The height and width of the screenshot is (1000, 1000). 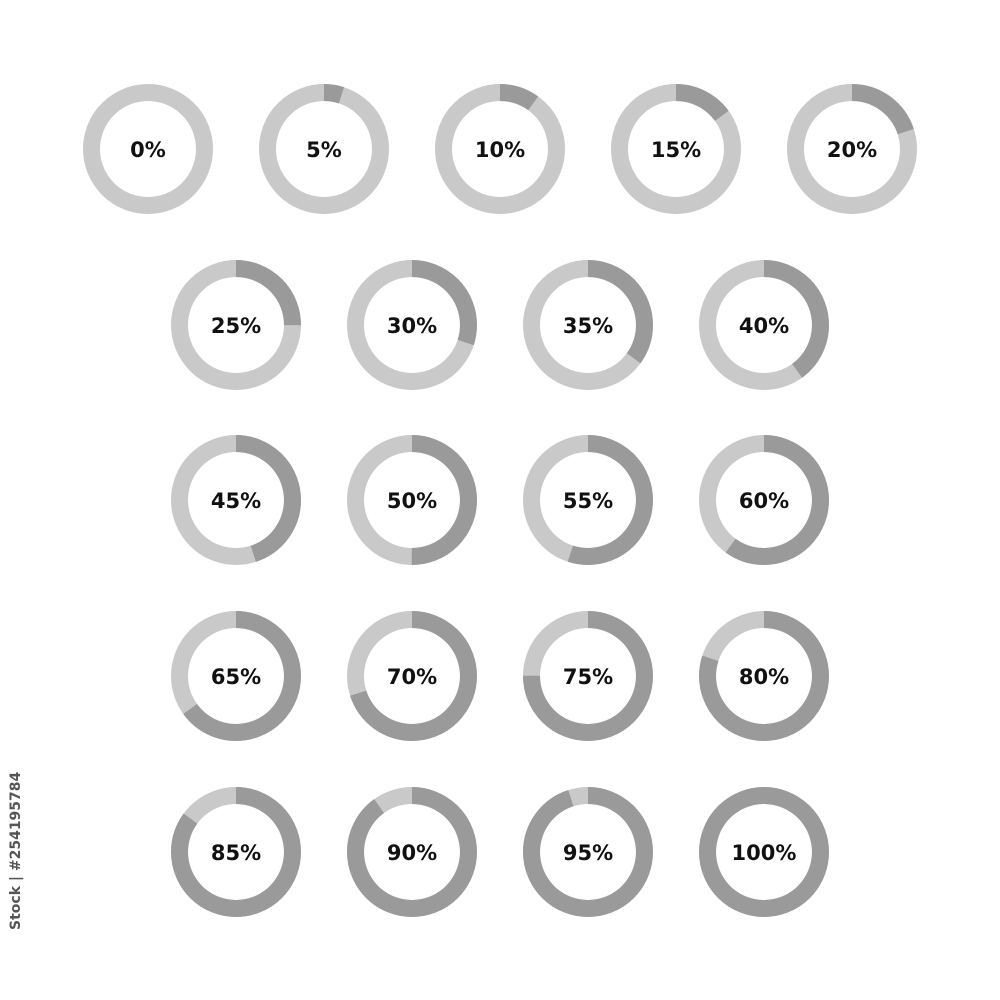 I want to click on ring-percent-label: 40%, so click(x=764, y=326).